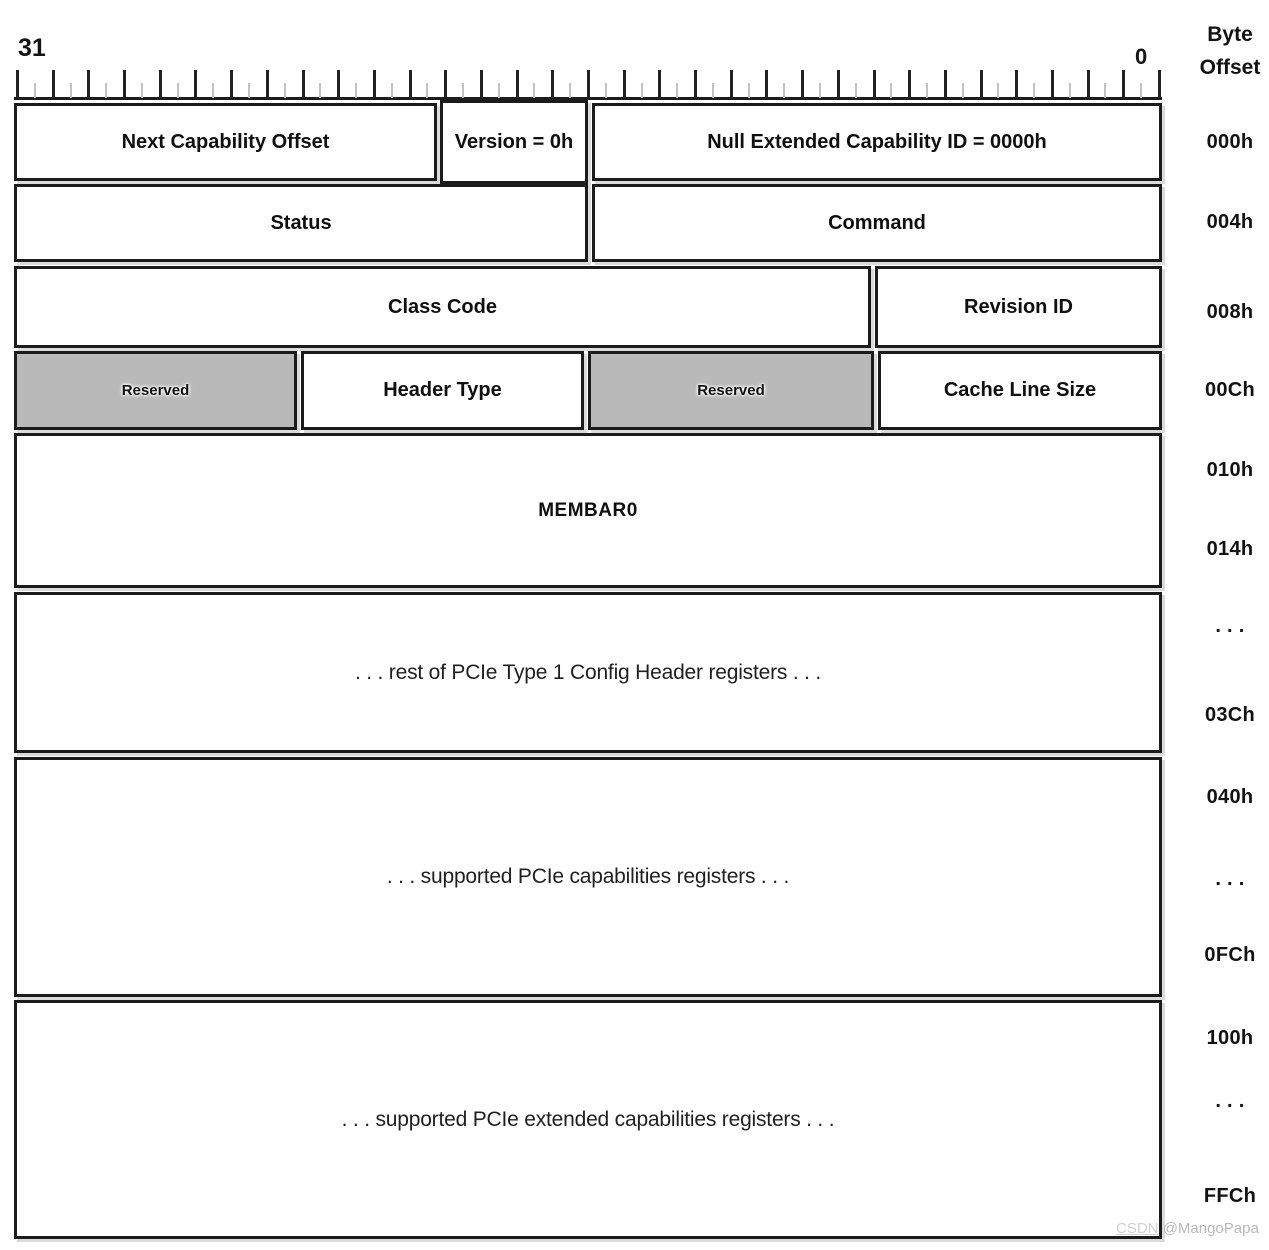 This screenshot has height=1250, width=1269. I want to click on byte-offset-ellipsis-2: . . ., so click(1230, 879).